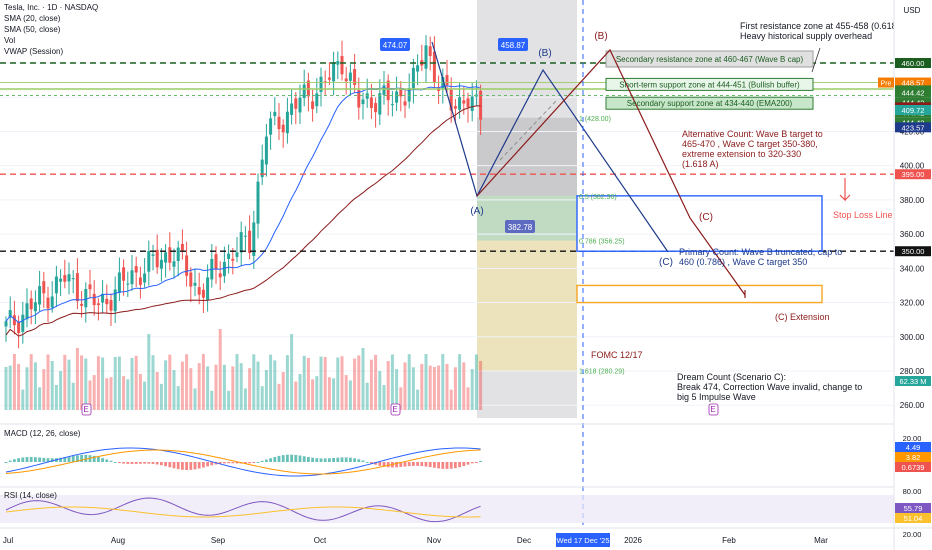  I want to click on legend-volume: Vol, so click(10, 40).